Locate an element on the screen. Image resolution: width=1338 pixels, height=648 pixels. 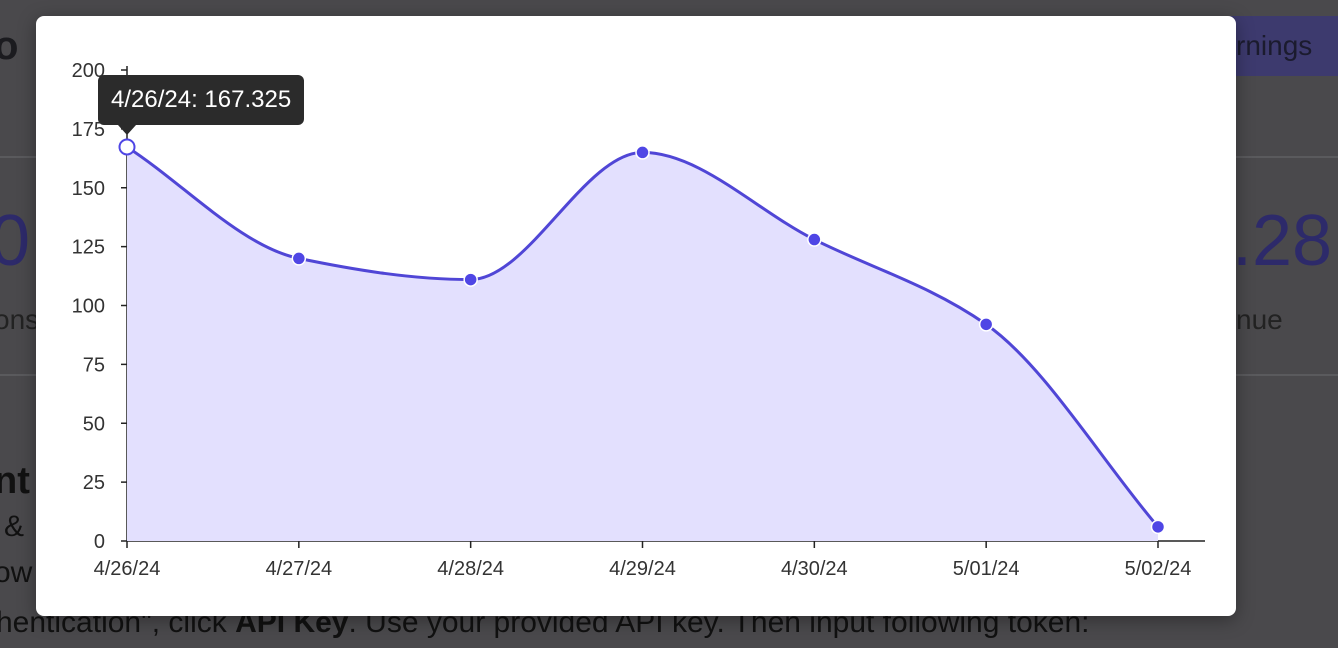
x-tick-label: 4/28/24 is located at coordinates (470, 569).